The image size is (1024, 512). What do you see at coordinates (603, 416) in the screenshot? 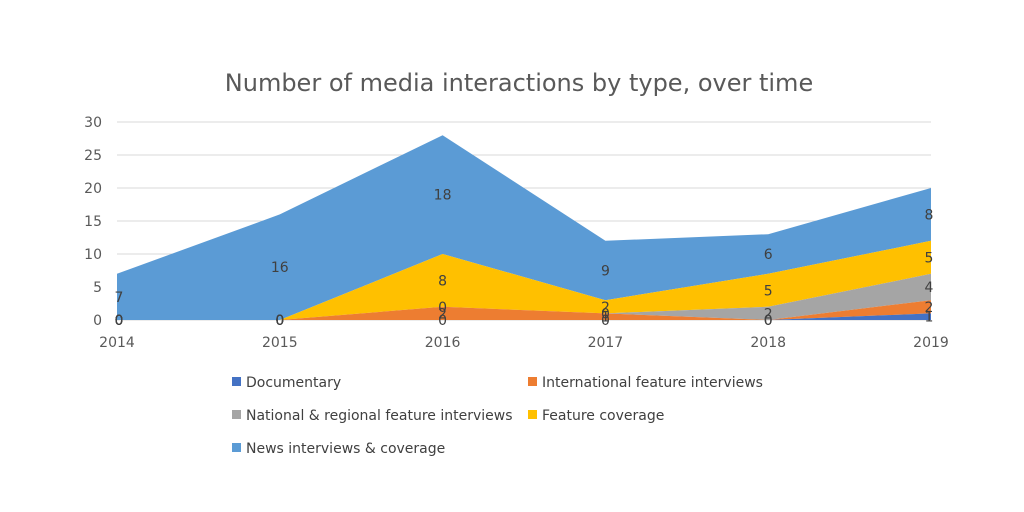
I see `legend-label: Feature coverage` at bounding box center [603, 416].